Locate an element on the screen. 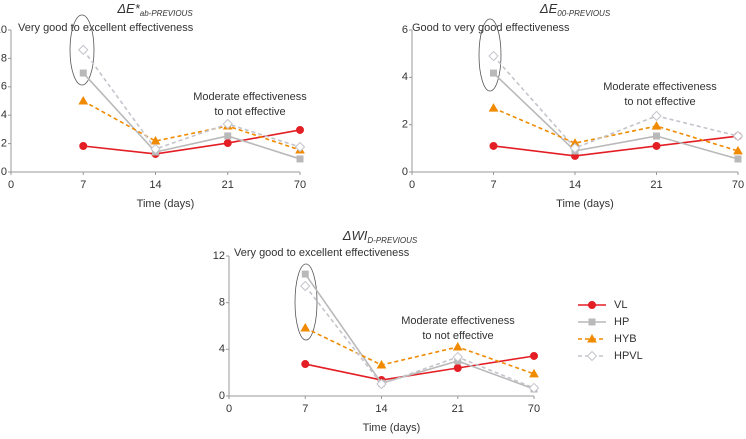 The image size is (746, 439). annotation: Good to very good effectiveness is located at coordinates (491, 28).